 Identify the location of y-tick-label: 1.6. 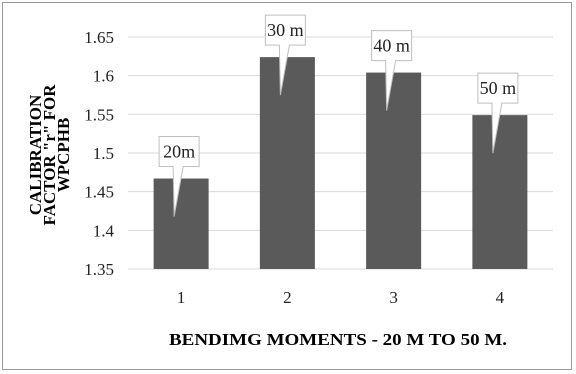
(103, 76).